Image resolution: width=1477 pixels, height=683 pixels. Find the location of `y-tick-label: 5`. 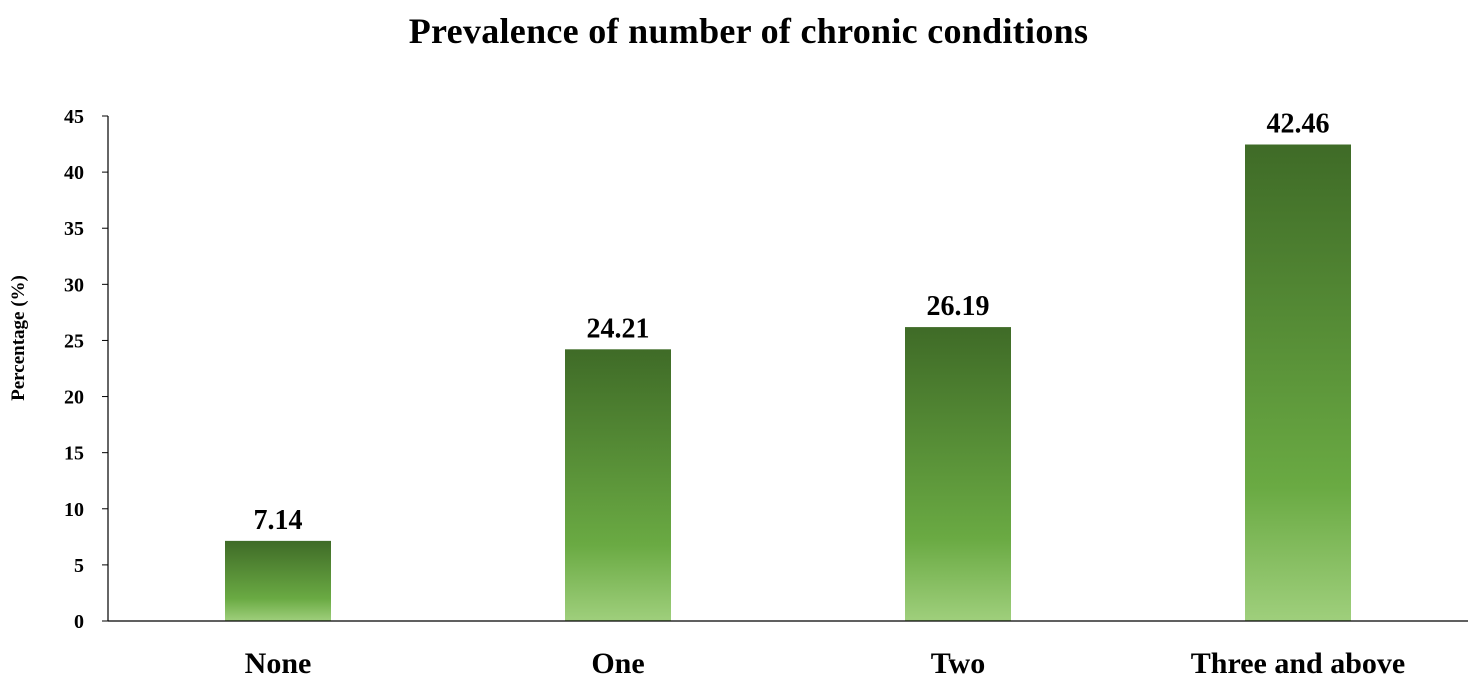

y-tick-label: 5 is located at coordinates (79, 566).